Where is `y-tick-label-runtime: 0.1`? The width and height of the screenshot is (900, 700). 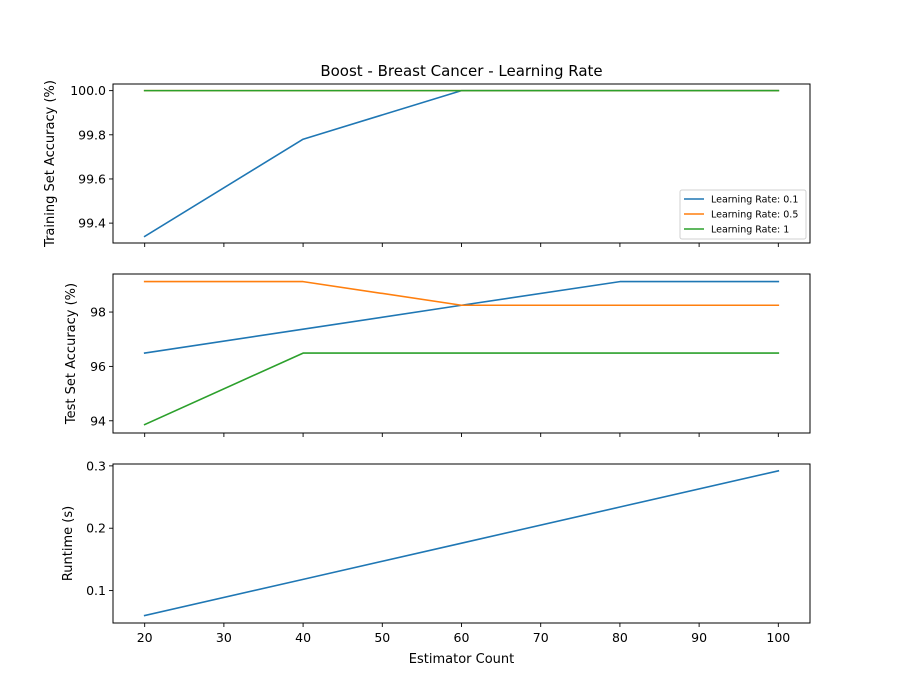
y-tick-label-runtime: 0.1 is located at coordinates (96, 590).